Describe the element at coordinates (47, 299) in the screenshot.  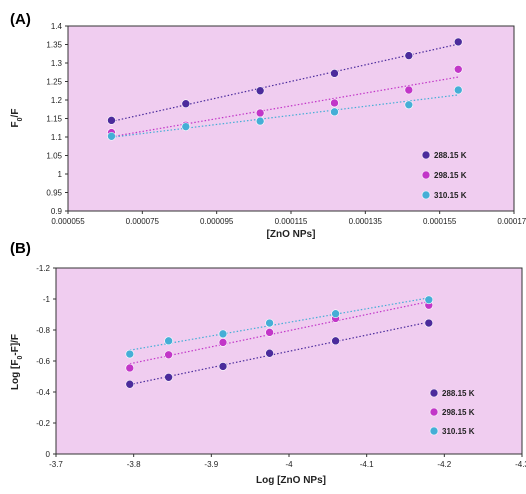
I see `y-tick-label: -1` at that location.